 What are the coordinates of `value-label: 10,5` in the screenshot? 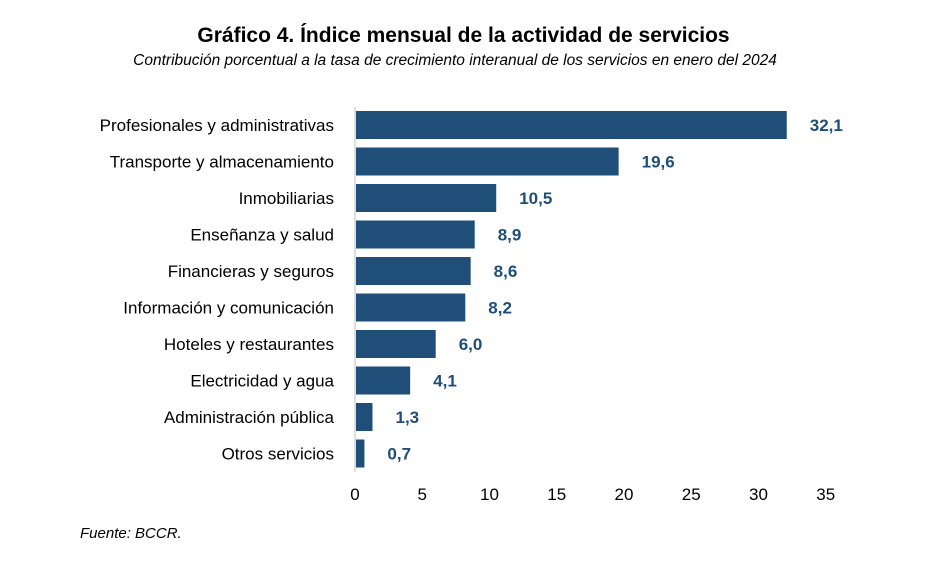 It's located at (535, 198).